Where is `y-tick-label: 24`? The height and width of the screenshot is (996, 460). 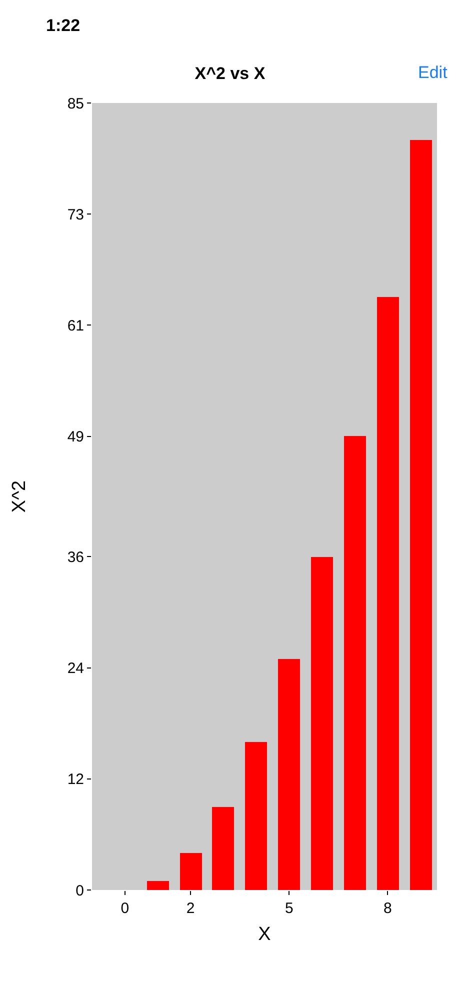
y-tick-label: 24 is located at coordinates (75, 669).